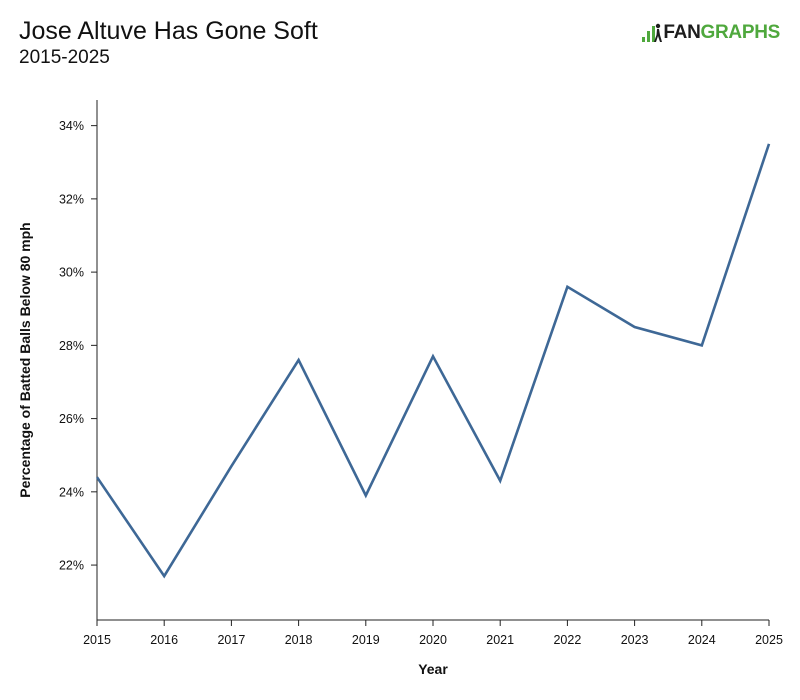 The width and height of the screenshot is (800, 700). I want to click on fangraphs-logo: FAN GRAPHS, so click(710, 33).